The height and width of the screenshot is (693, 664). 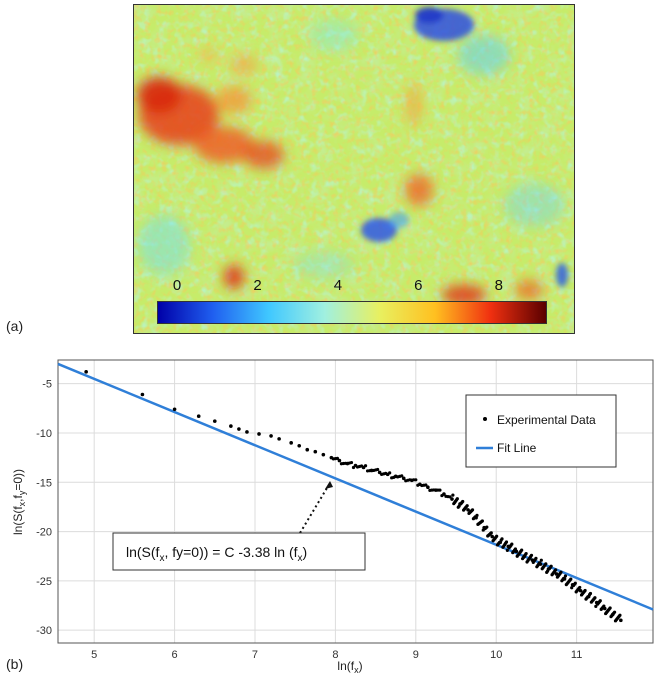 I want to click on legend: Experimental Data Fit Line, so click(x=541, y=431).